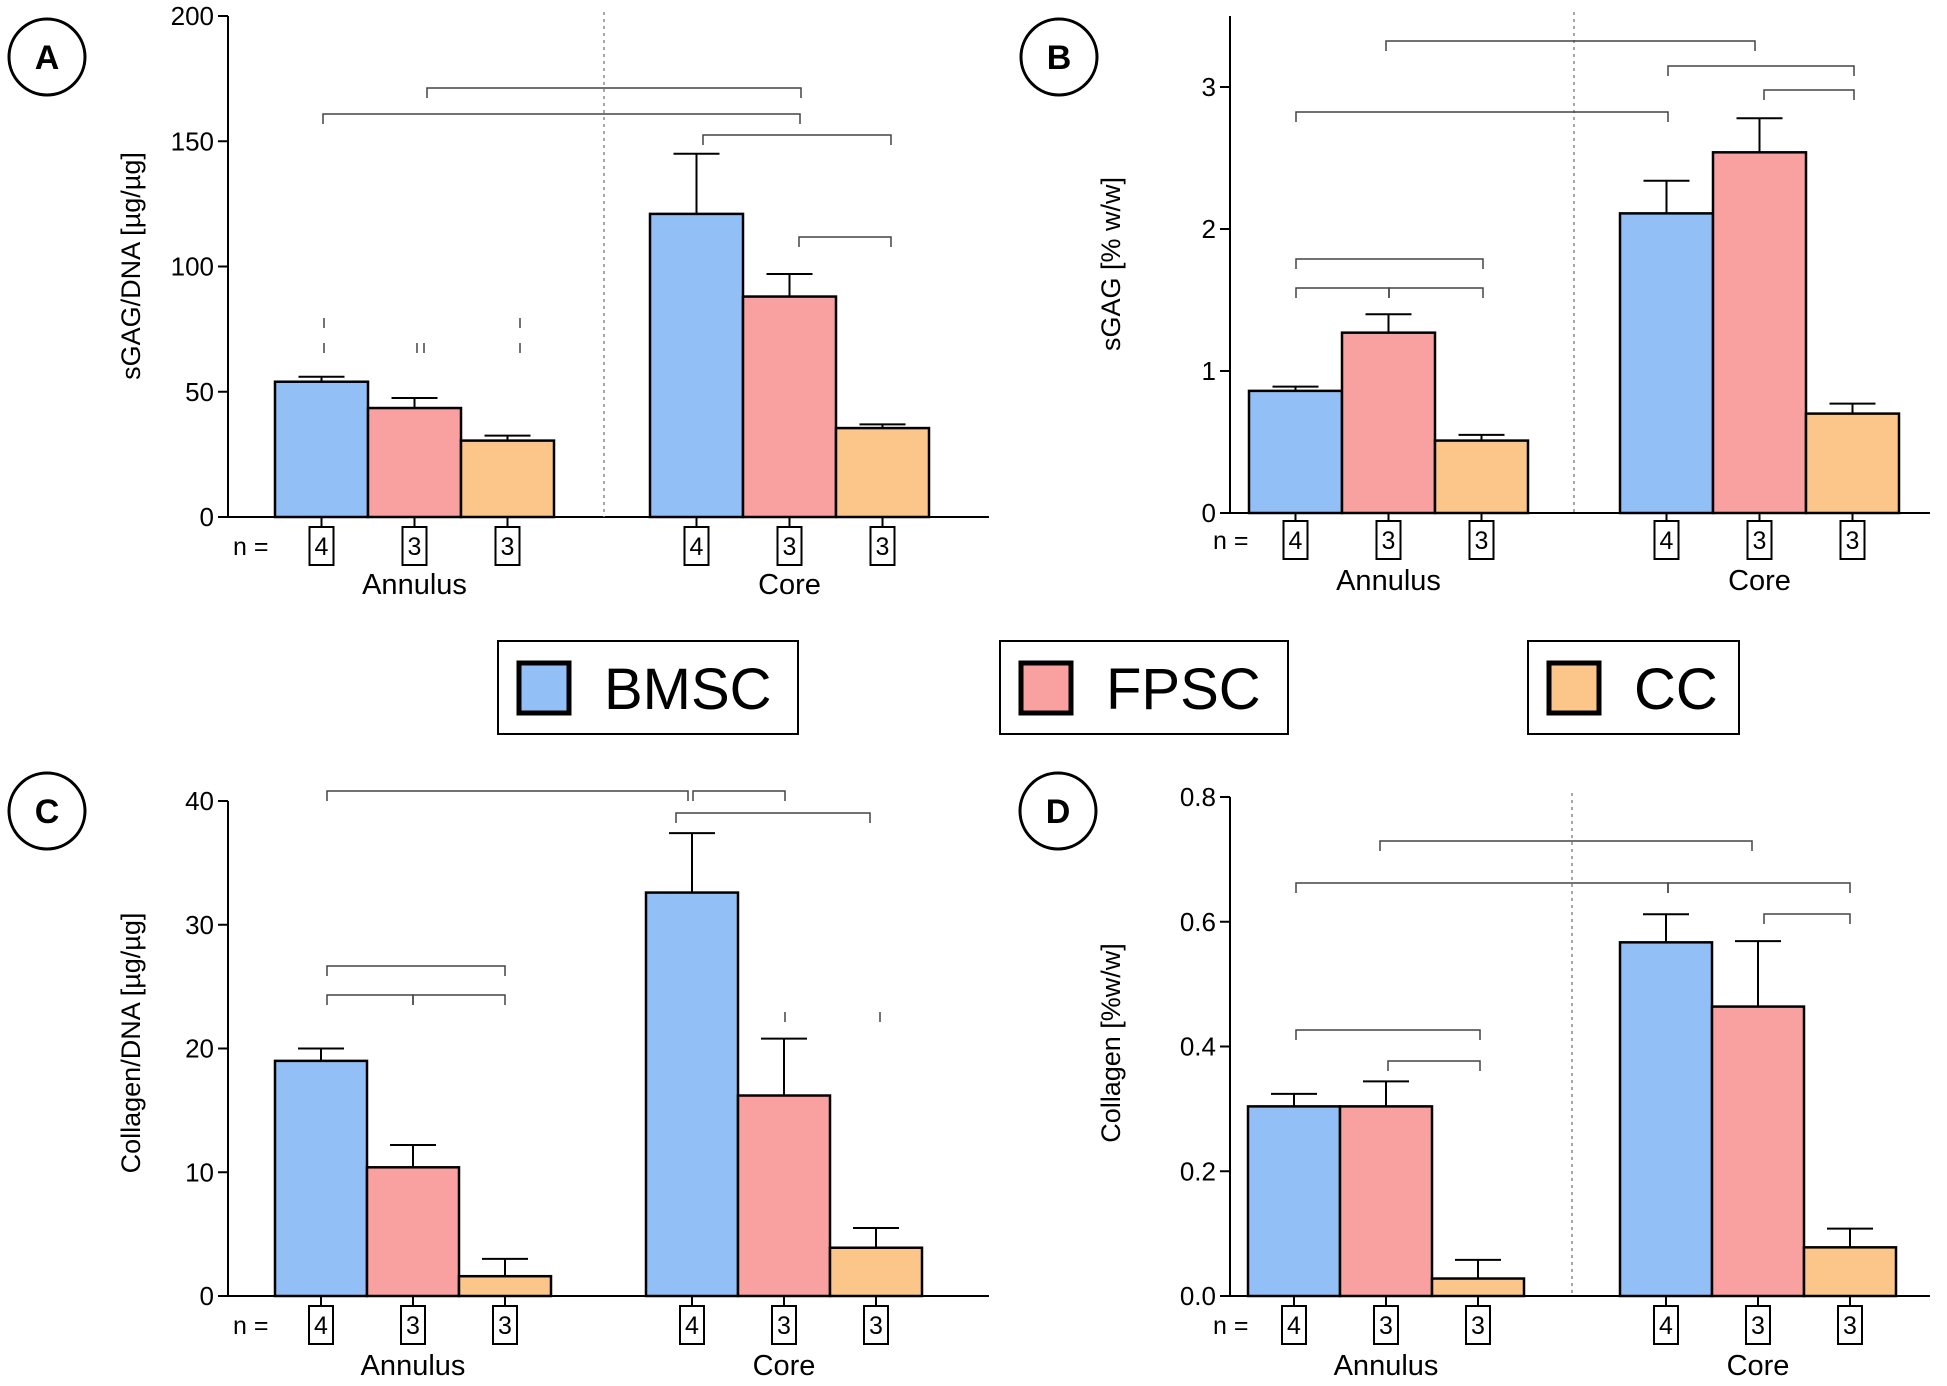 The height and width of the screenshot is (1386, 1947). I want to click on legend-label: CC, so click(1676, 689).